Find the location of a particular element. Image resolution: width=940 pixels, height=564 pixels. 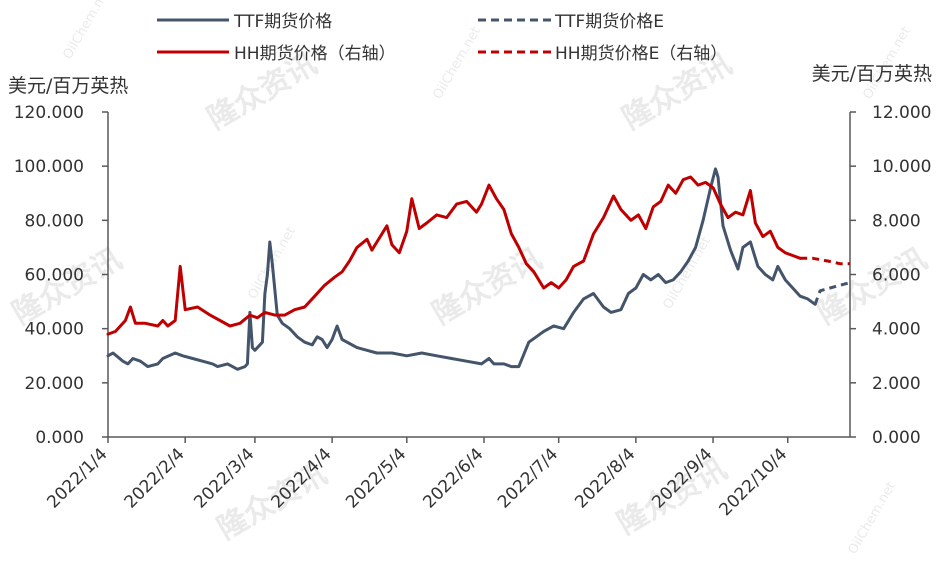

legend-label-ttf-e: TTF期货价格E is located at coordinates (609, 22).